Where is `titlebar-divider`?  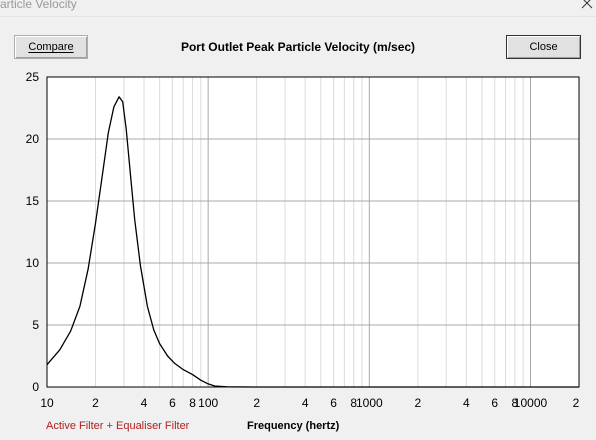 titlebar-divider is located at coordinates (298, 16).